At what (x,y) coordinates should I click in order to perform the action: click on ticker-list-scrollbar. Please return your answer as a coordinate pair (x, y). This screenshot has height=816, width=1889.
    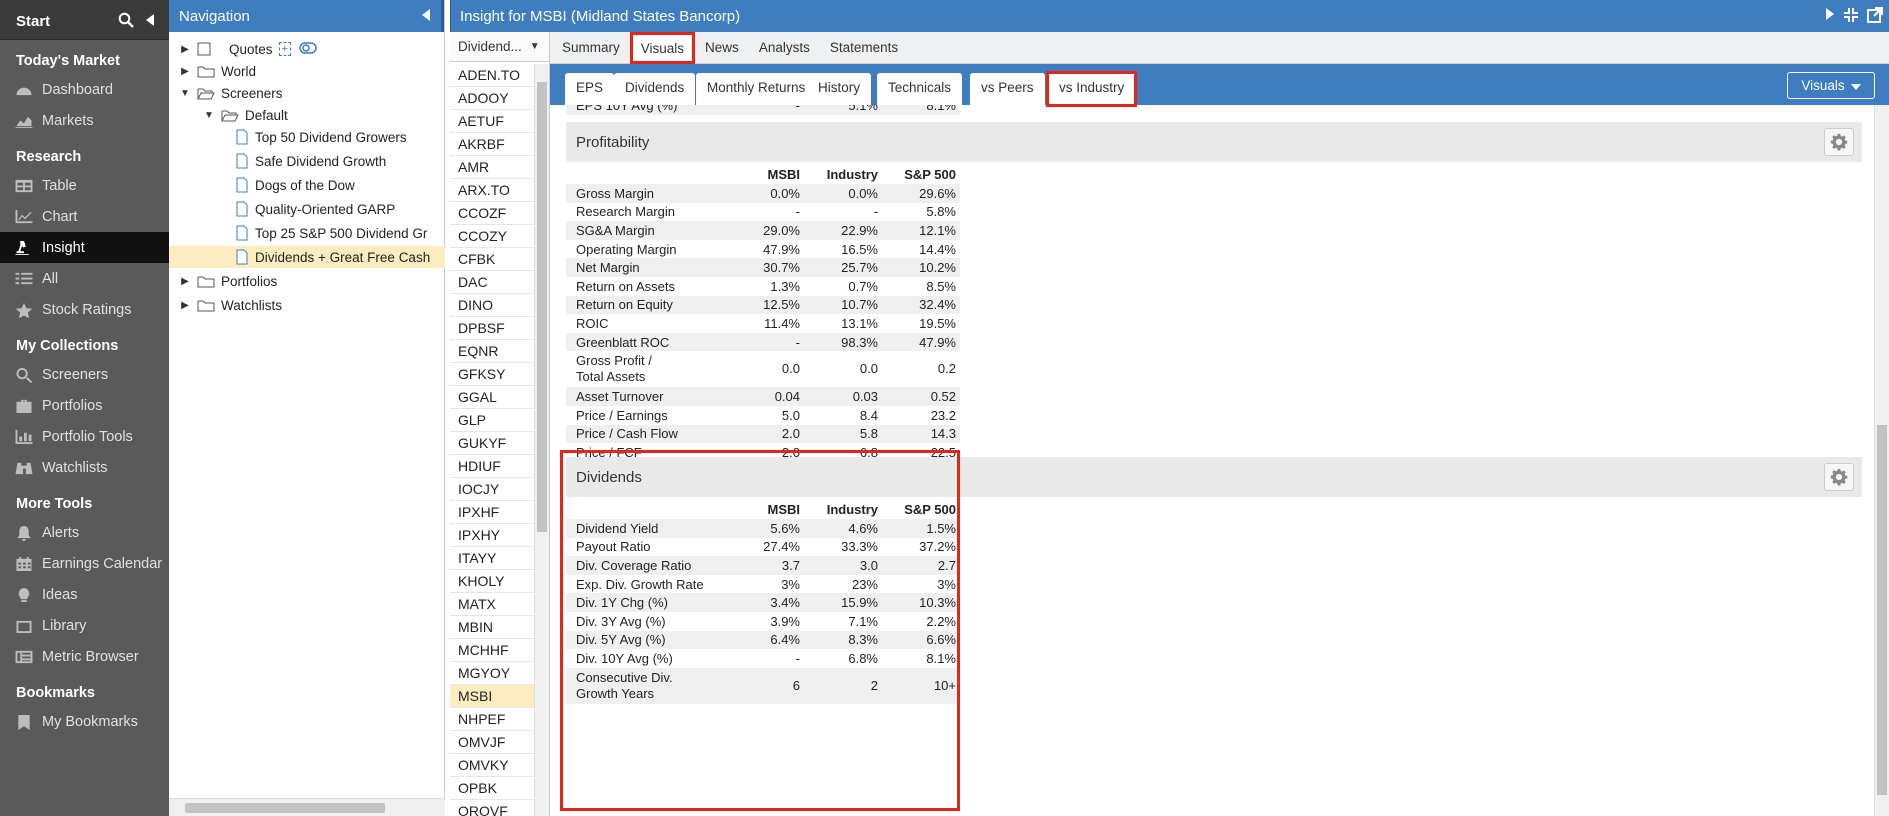
    Looking at the image, I should click on (541, 440).